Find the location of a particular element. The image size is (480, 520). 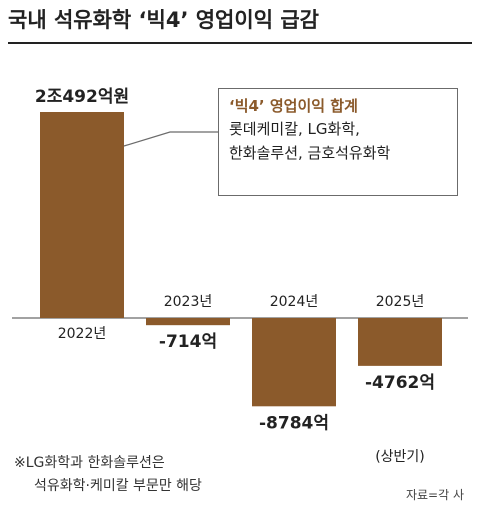

category-label: 2024년 is located at coordinates (294, 302).